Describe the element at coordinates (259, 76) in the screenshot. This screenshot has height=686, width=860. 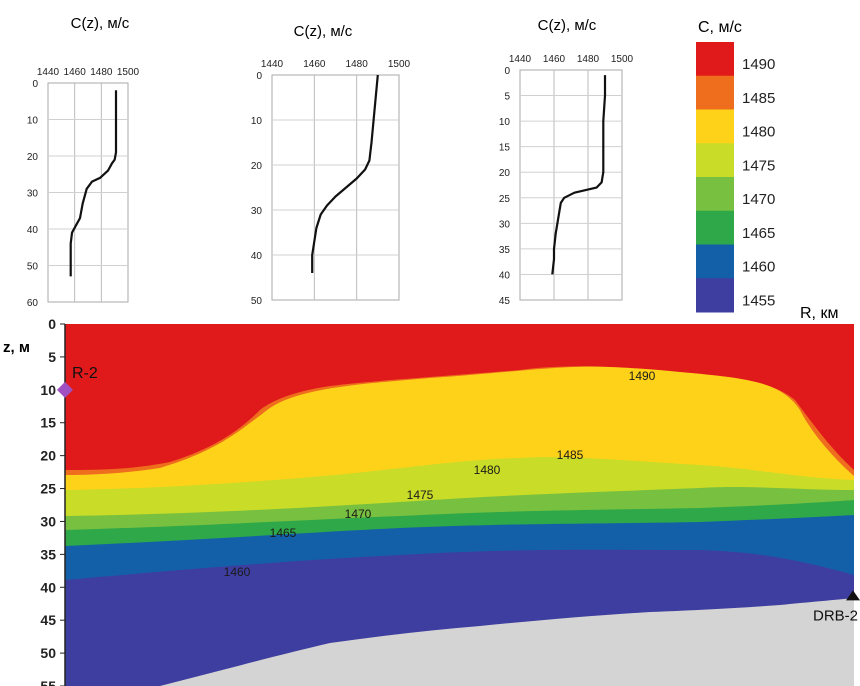
I see `profile-2-y-tick-label: 0` at that location.